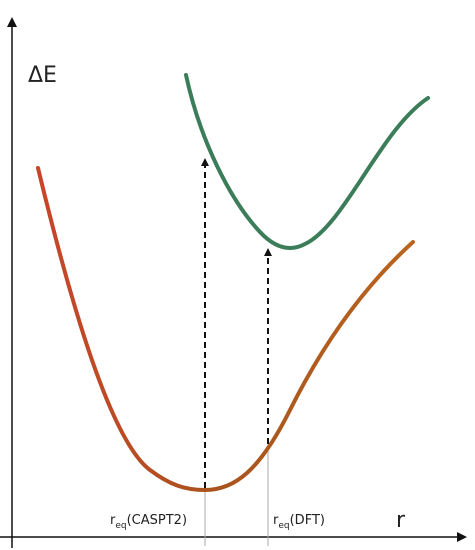 This screenshot has height=550, width=475. Describe the element at coordinates (401, 520) in the screenshot. I see `x-axis-label: r` at that location.